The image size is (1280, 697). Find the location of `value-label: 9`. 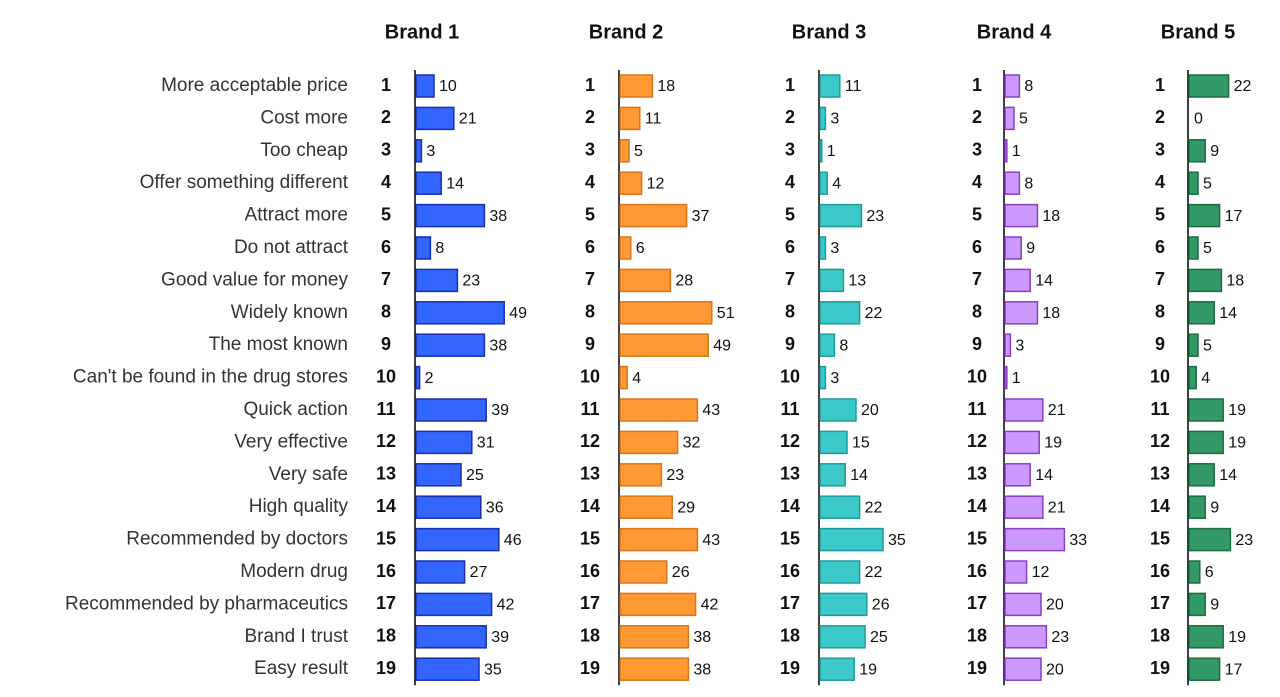

value-label: 9 is located at coordinates (1214, 605).